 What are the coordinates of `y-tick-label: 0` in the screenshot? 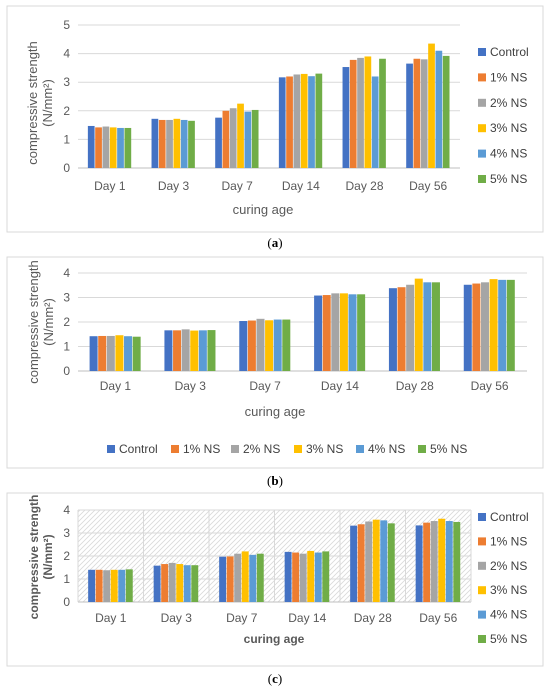 It's located at (66, 371).